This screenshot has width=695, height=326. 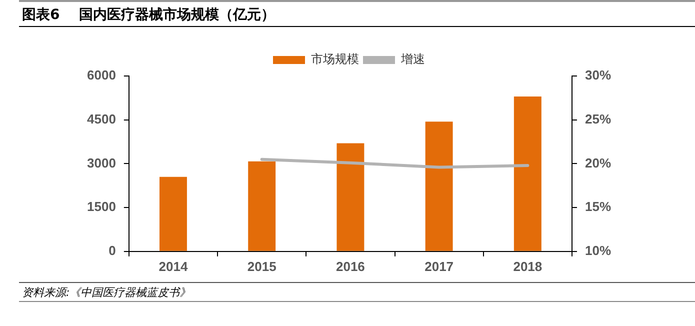 I want to click on y2-tick-label: 25%, so click(x=598, y=118).